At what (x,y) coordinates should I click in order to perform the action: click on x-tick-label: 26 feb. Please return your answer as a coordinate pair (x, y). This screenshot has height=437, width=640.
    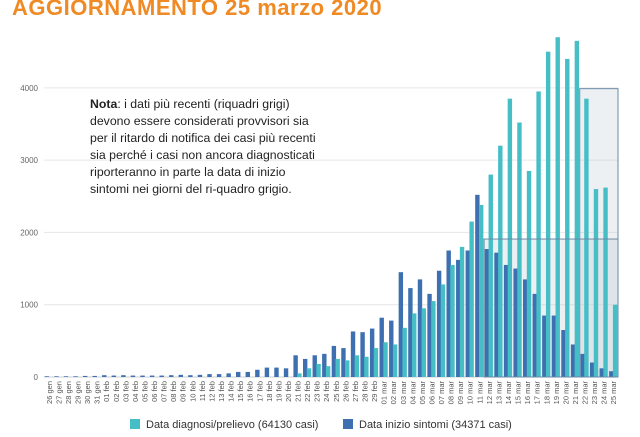
    Looking at the image, I should click on (345, 391).